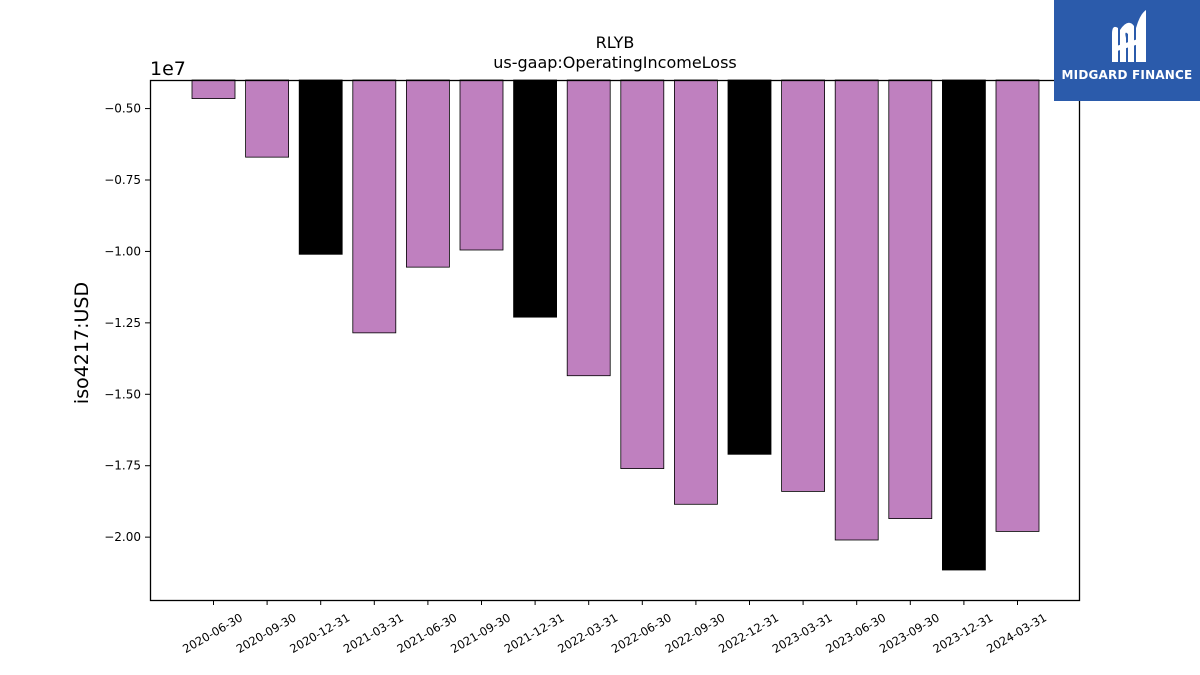 The width and height of the screenshot is (1200, 675). Describe the element at coordinates (615, 42) in the screenshot. I see `chart-title: RLYB` at that location.